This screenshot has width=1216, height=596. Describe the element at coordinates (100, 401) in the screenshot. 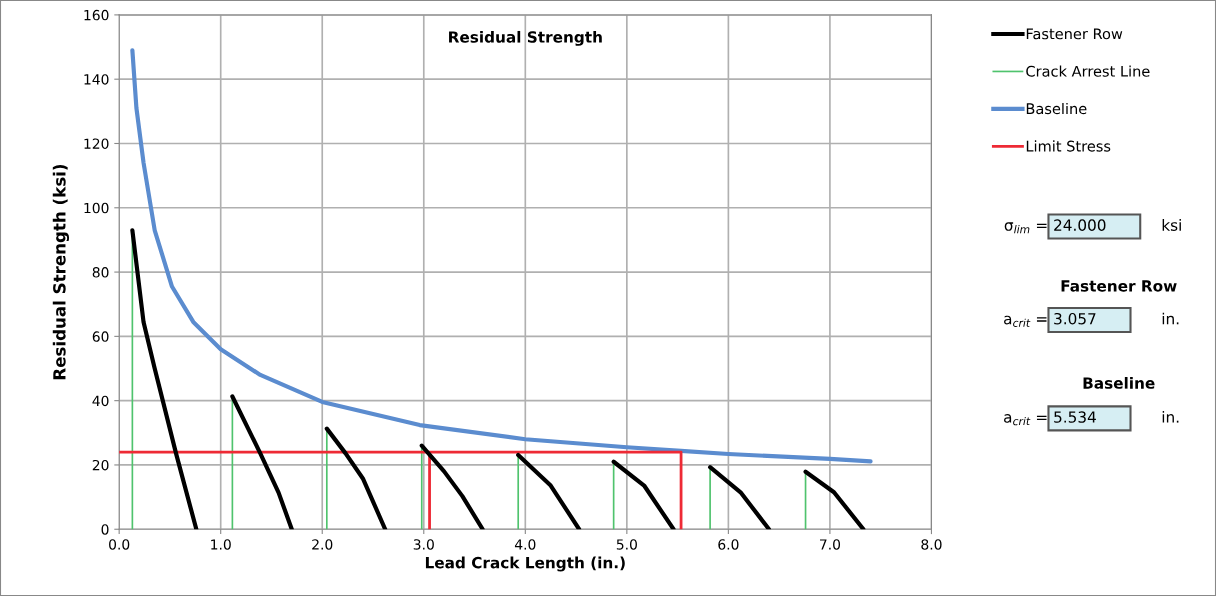

I see `y-tick-label: 40` at that location.